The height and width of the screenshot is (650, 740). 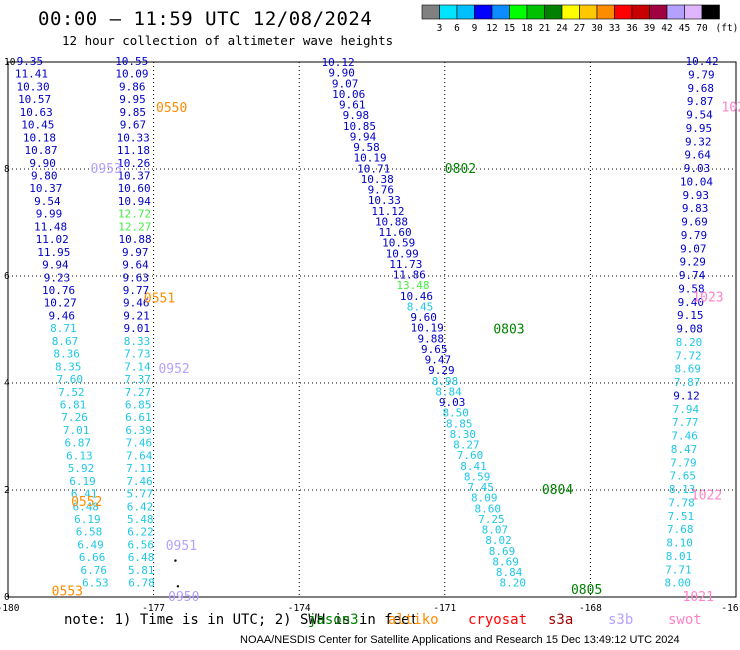 I want to click on legend-item-s3a: s3a, so click(x=561, y=620).